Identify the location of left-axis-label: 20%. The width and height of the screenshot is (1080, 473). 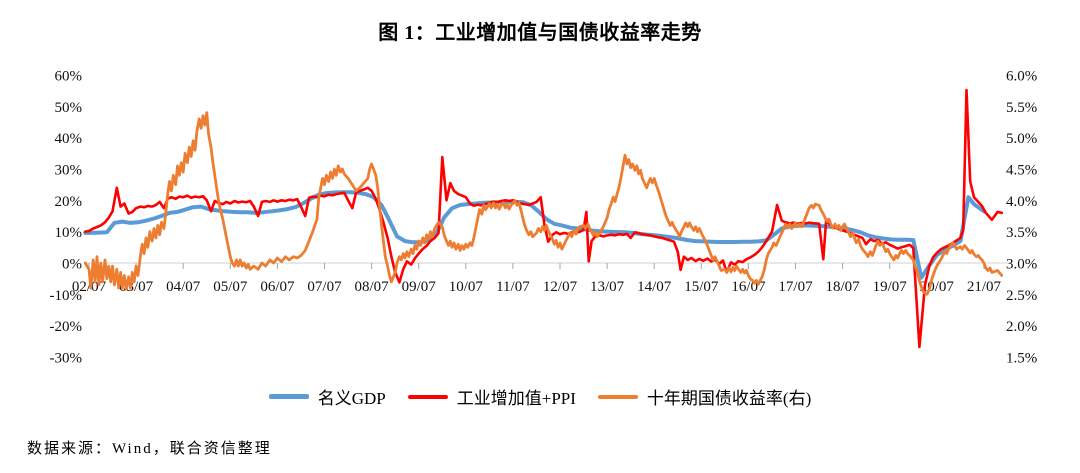
(69, 202).